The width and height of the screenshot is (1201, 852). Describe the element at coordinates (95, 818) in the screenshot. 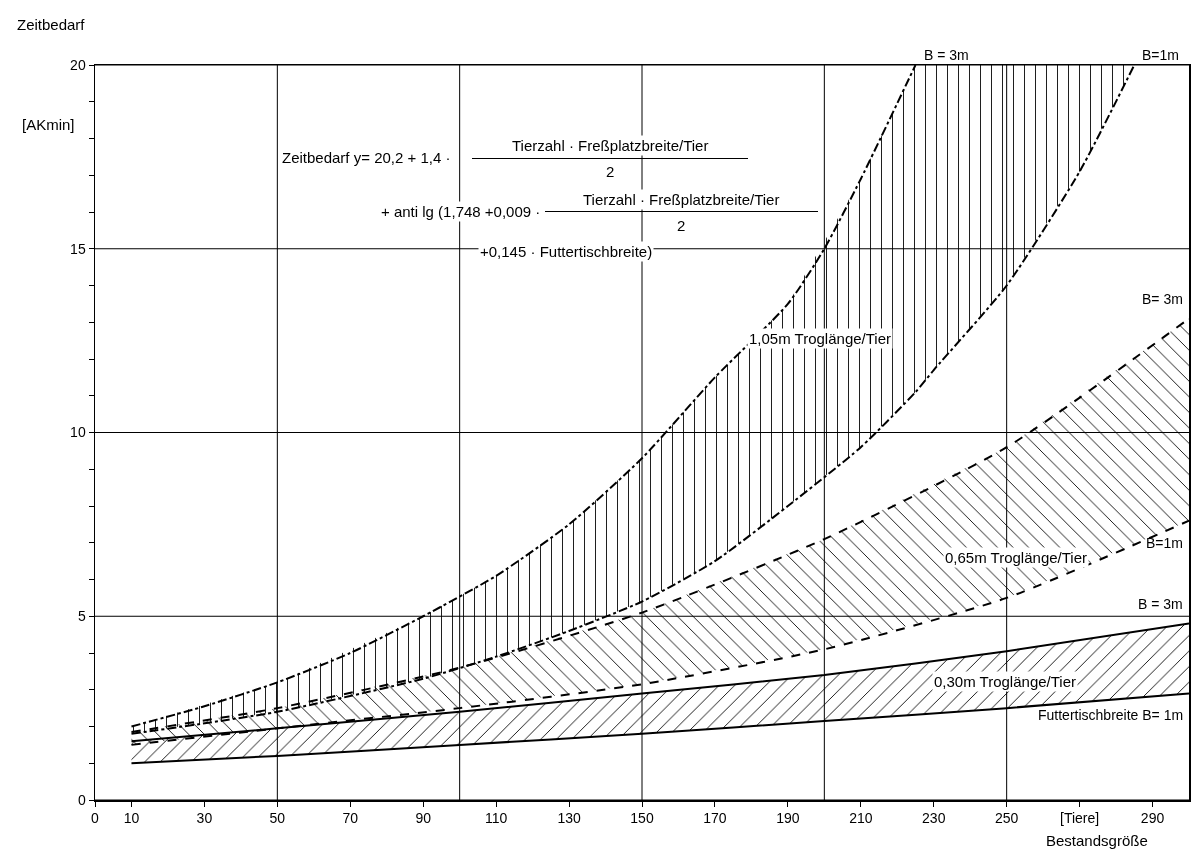

I see `x-tick-label: 0` at that location.